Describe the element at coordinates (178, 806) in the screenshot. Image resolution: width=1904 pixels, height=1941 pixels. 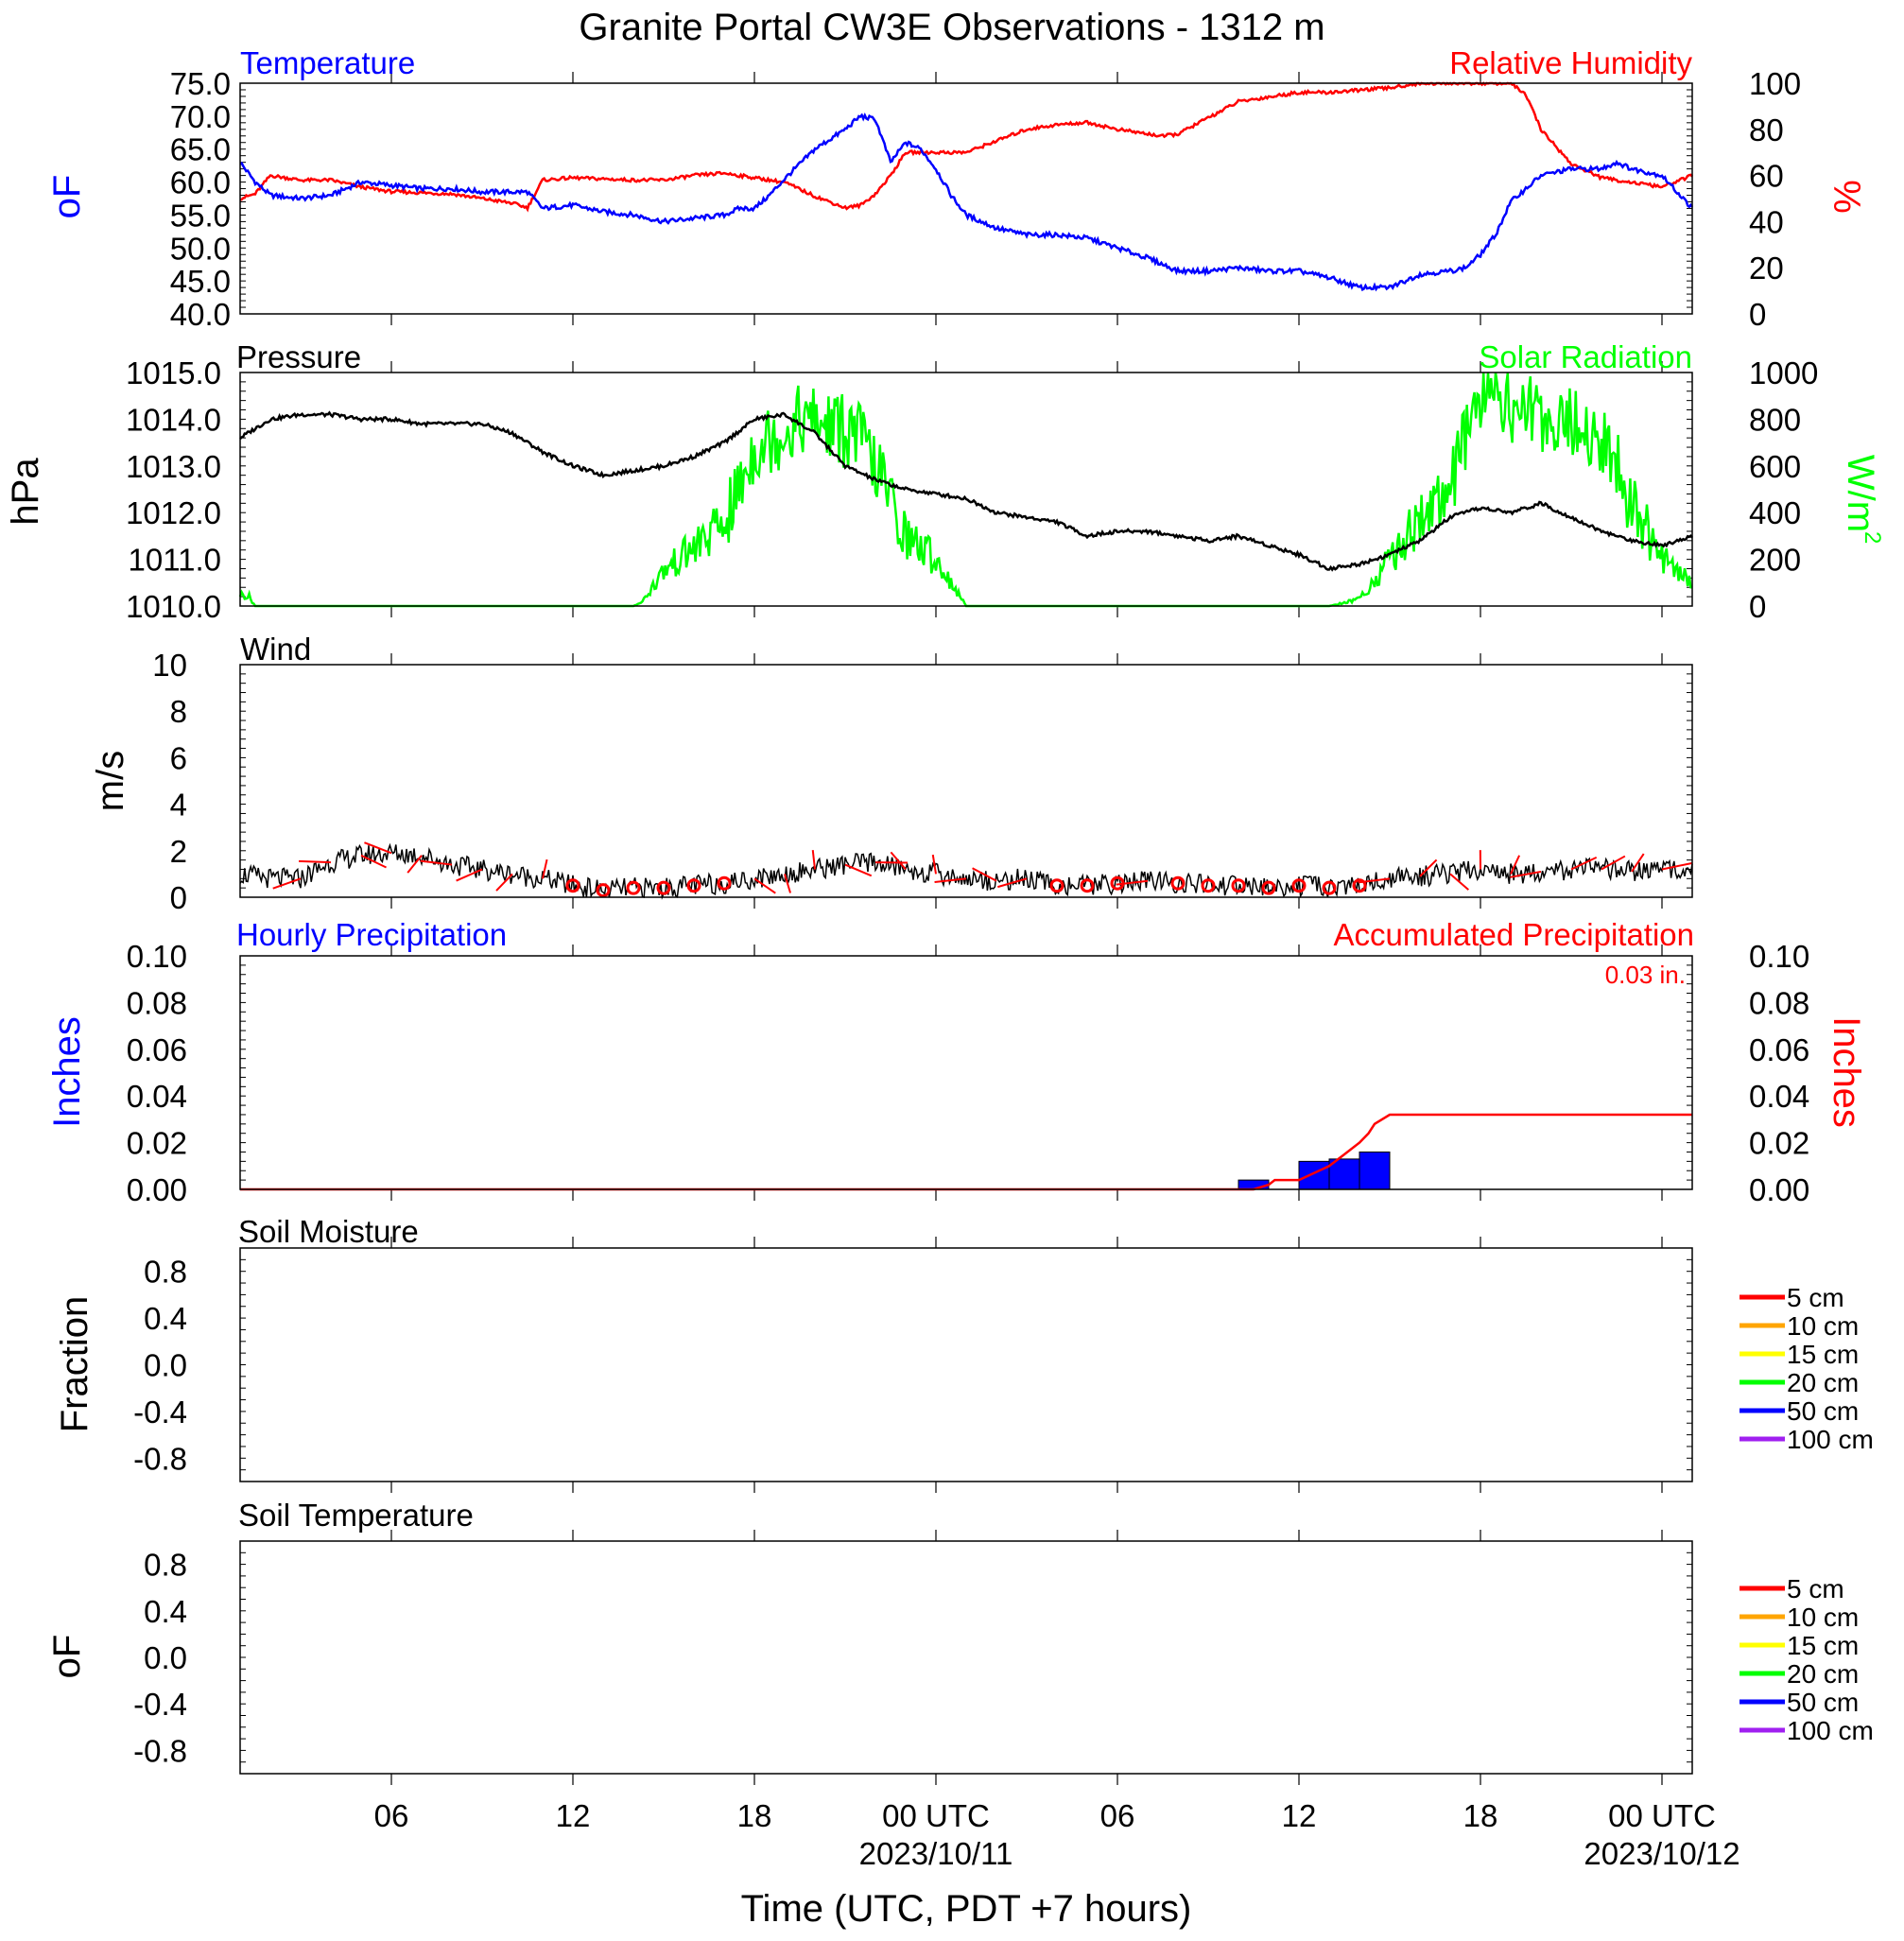
I see `y-tick-label: 4` at that location.